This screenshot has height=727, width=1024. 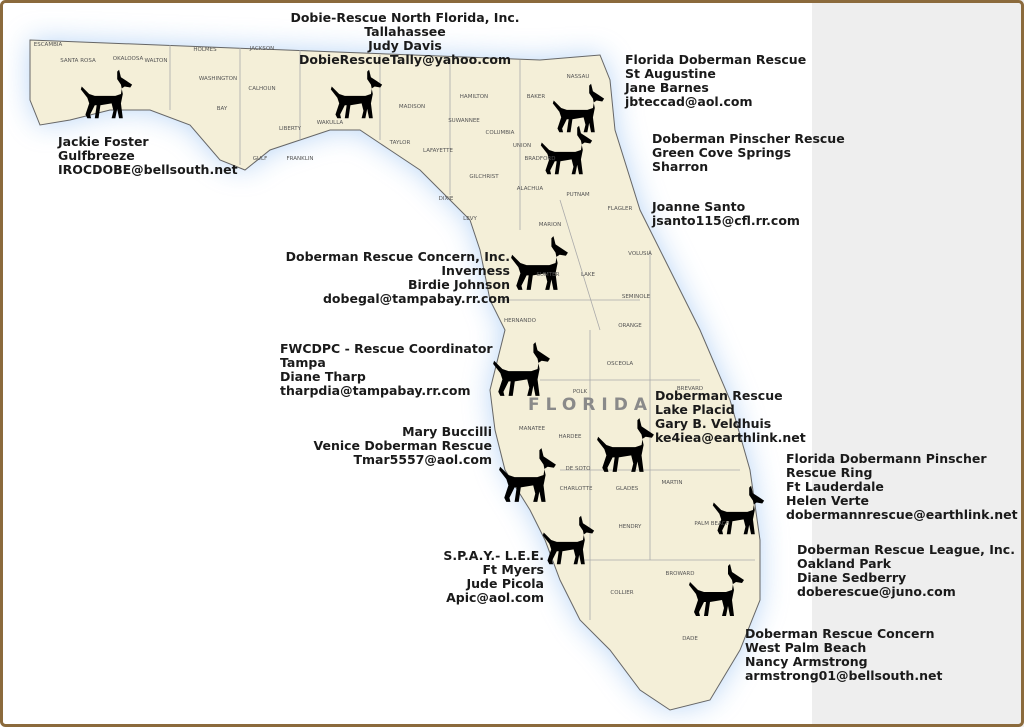 What do you see at coordinates (260, 159) in the screenshot?
I see `county-label: GULF` at bounding box center [260, 159].